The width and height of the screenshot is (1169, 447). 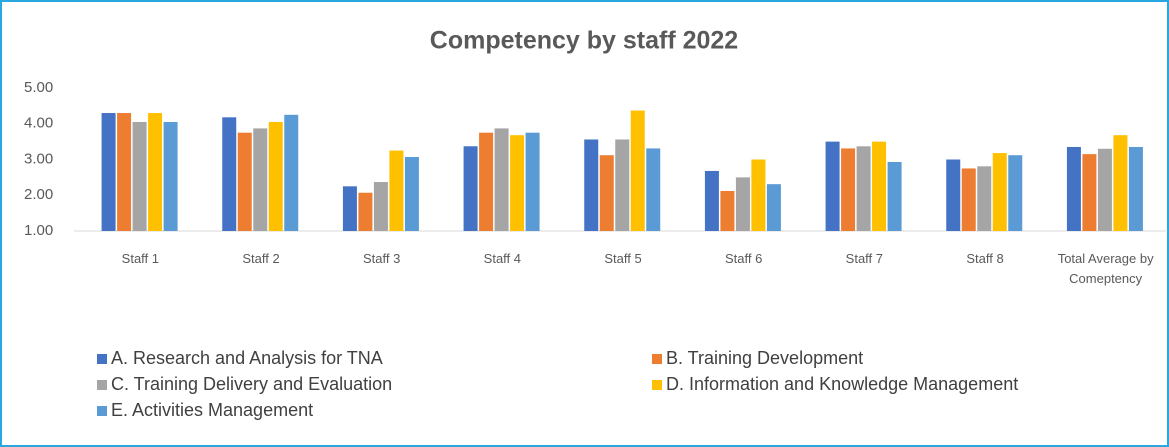 What do you see at coordinates (743, 258) in the screenshot?
I see `x-tick-label: Staff 6` at bounding box center [743, 258].